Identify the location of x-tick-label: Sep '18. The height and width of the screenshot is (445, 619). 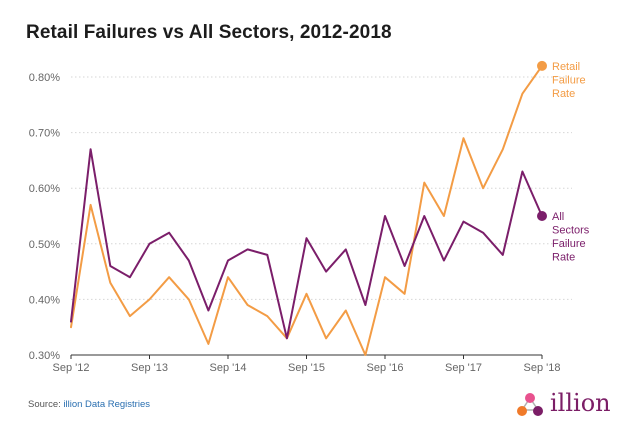
(542, 368).